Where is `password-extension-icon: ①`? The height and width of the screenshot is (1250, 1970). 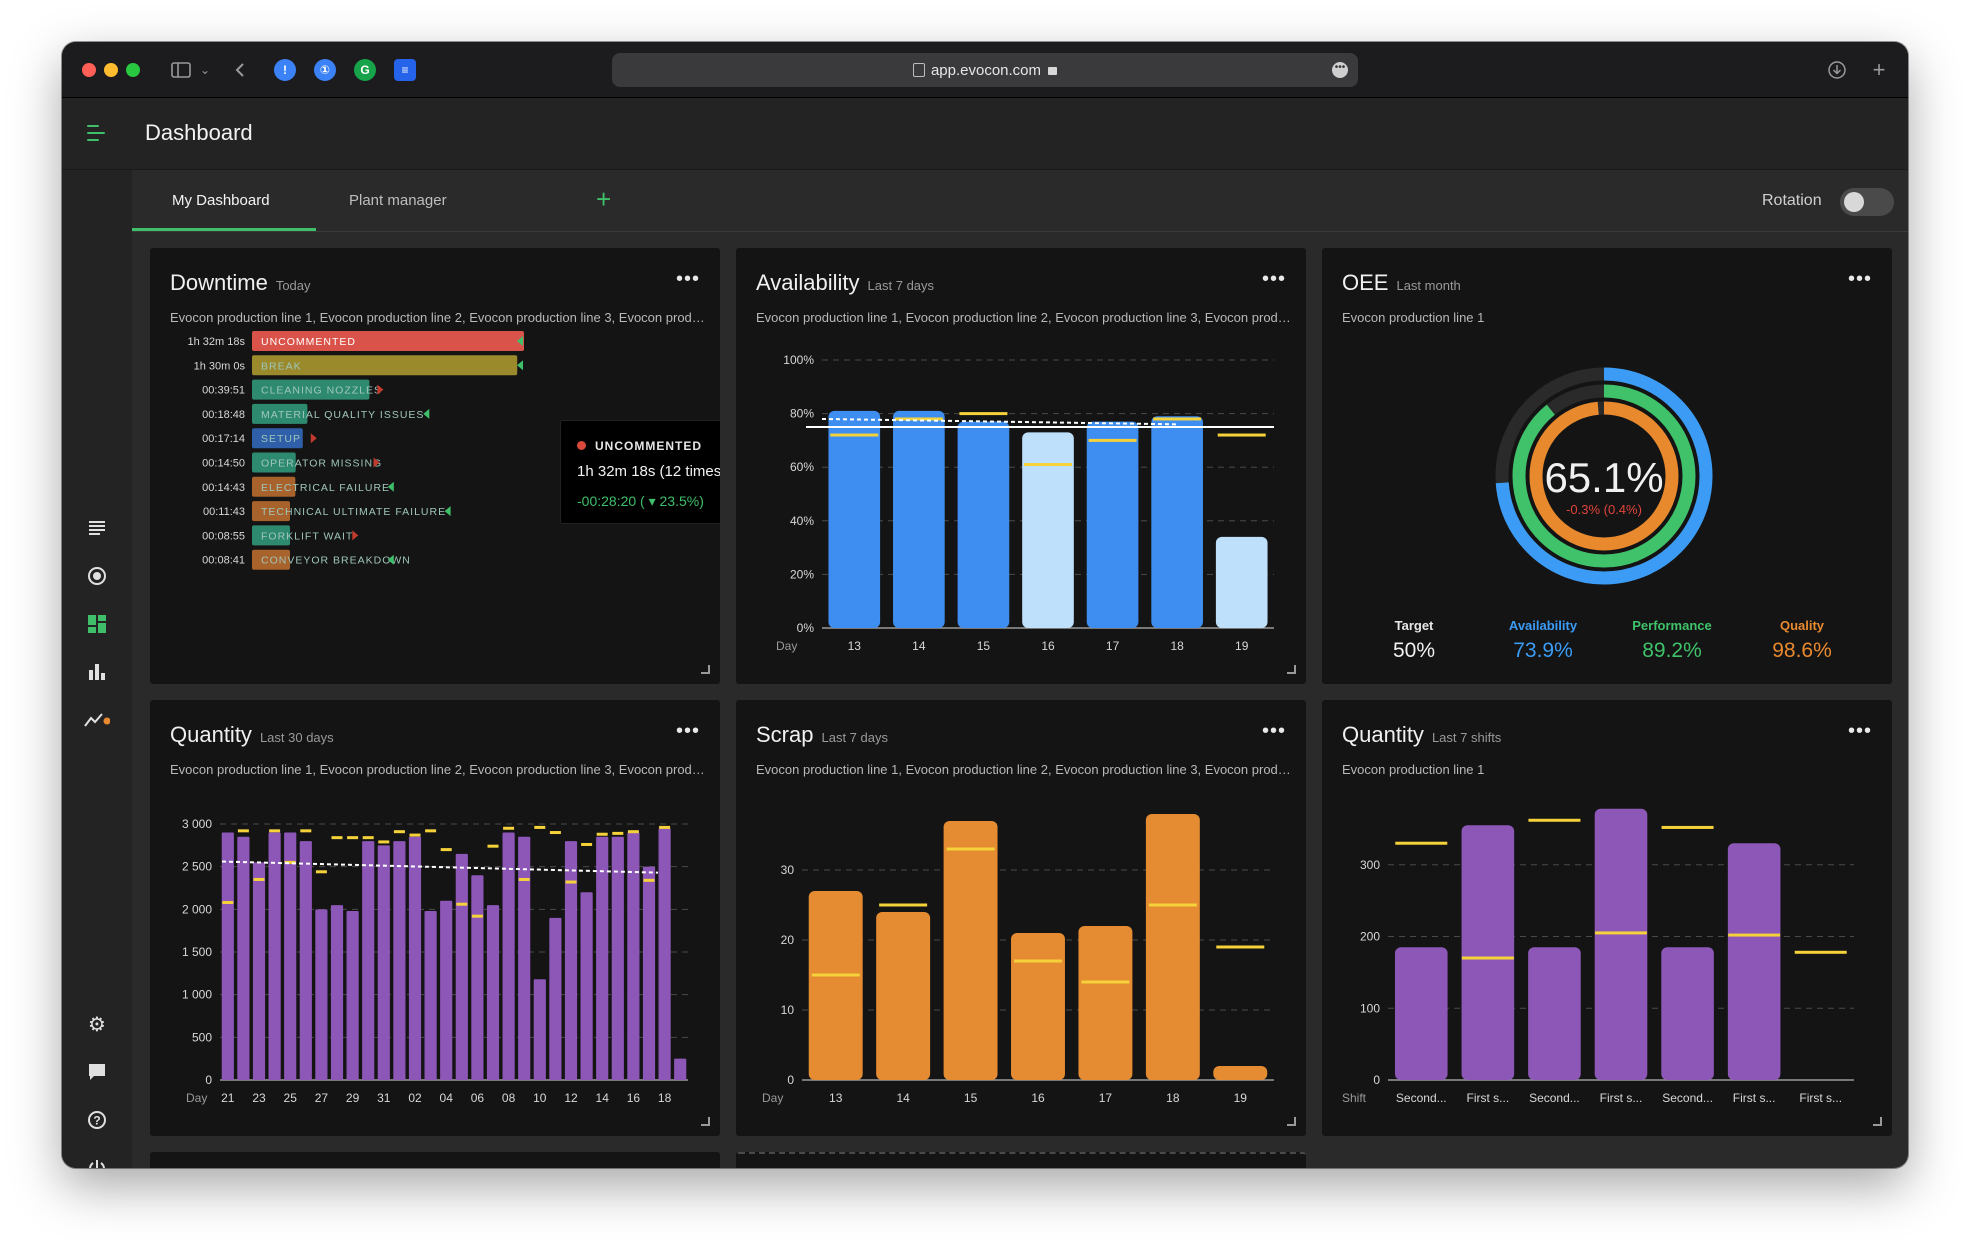 password-extension-icon: ① is located at coordinates (325, 70).